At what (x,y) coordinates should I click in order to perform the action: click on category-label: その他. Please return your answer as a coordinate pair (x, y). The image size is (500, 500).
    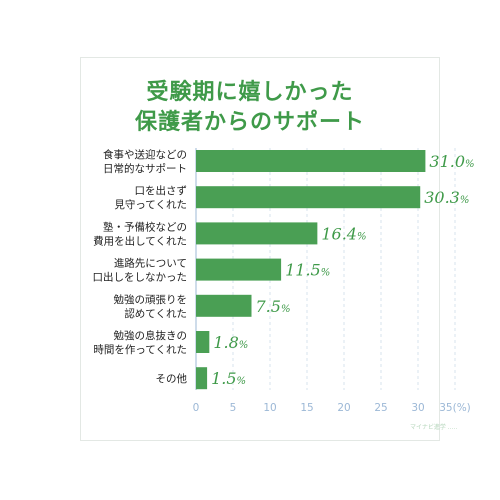
    Looking at the image, I should click on (172, 378).